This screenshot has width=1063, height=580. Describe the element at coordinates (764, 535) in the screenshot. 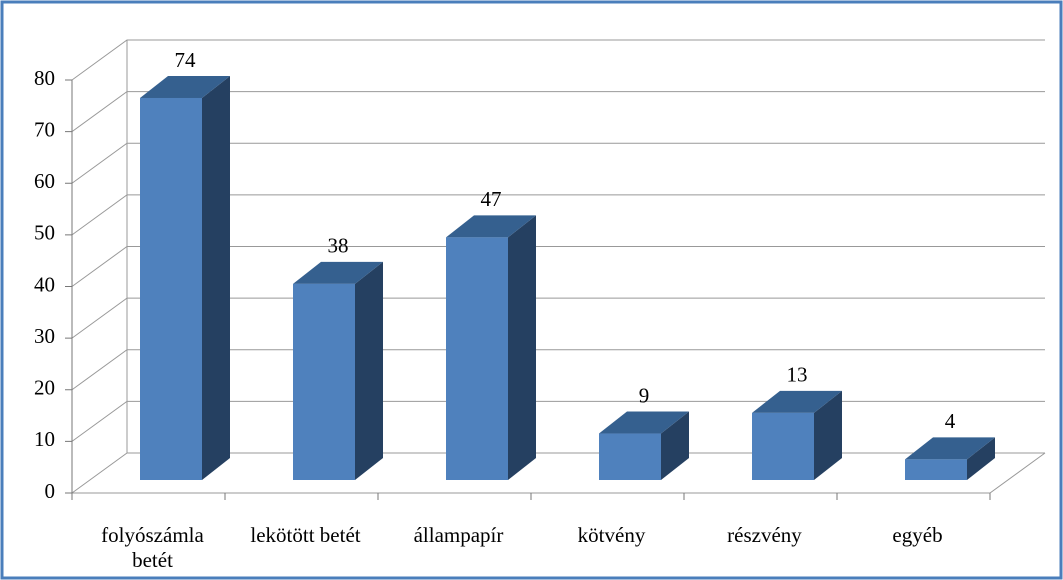

I see `x-tick-label: részvény` at that location.